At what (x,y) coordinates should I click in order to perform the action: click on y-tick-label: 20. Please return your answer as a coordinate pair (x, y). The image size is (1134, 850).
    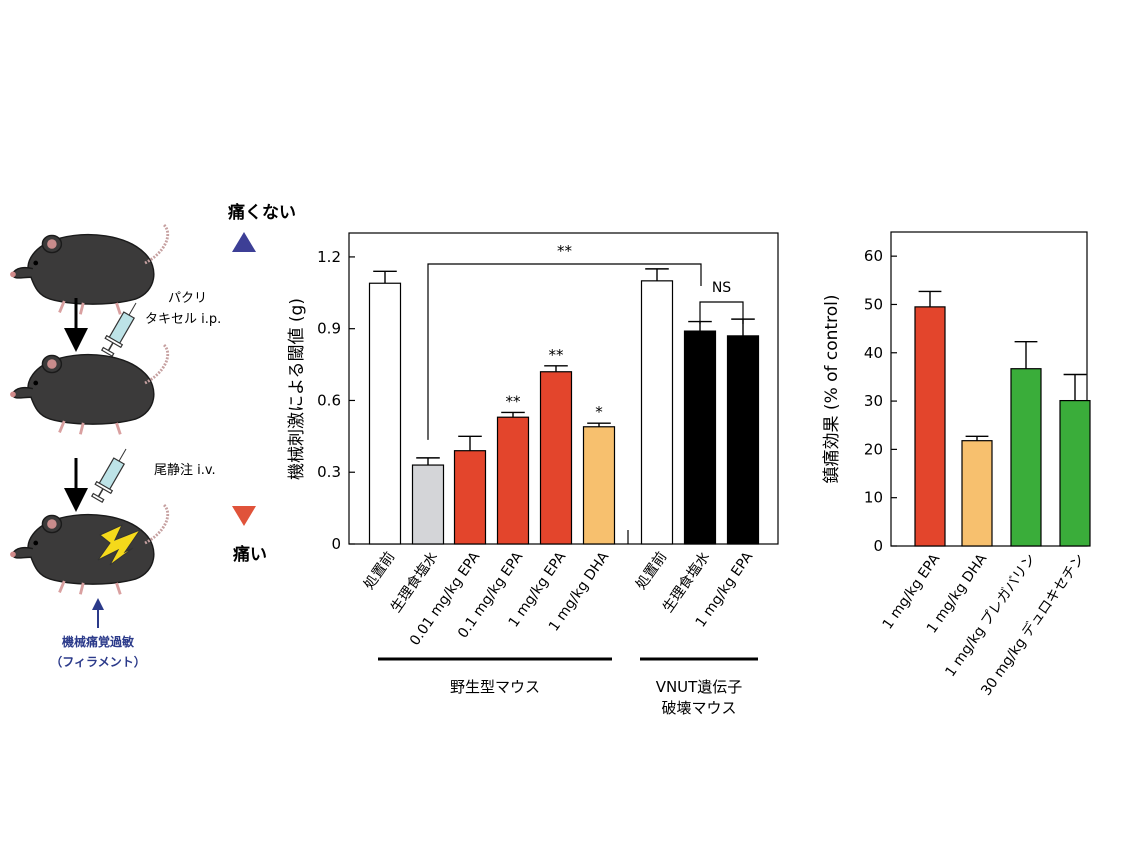
    Looking at the image, I should click on (873, 449).